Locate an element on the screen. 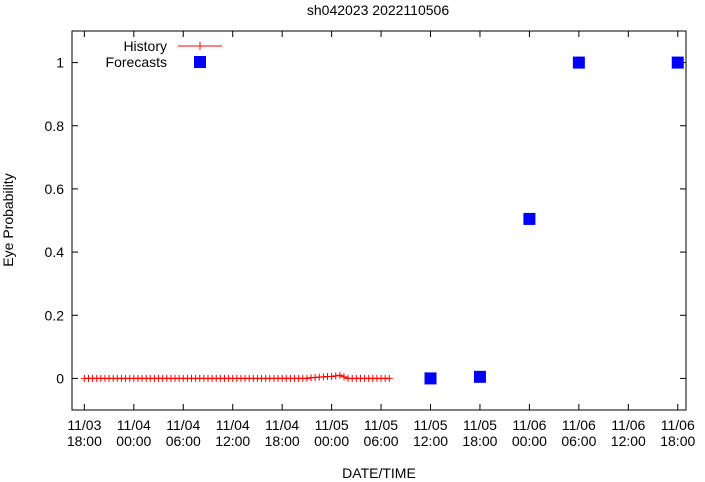  history-series is located at coordinates (236, 376).